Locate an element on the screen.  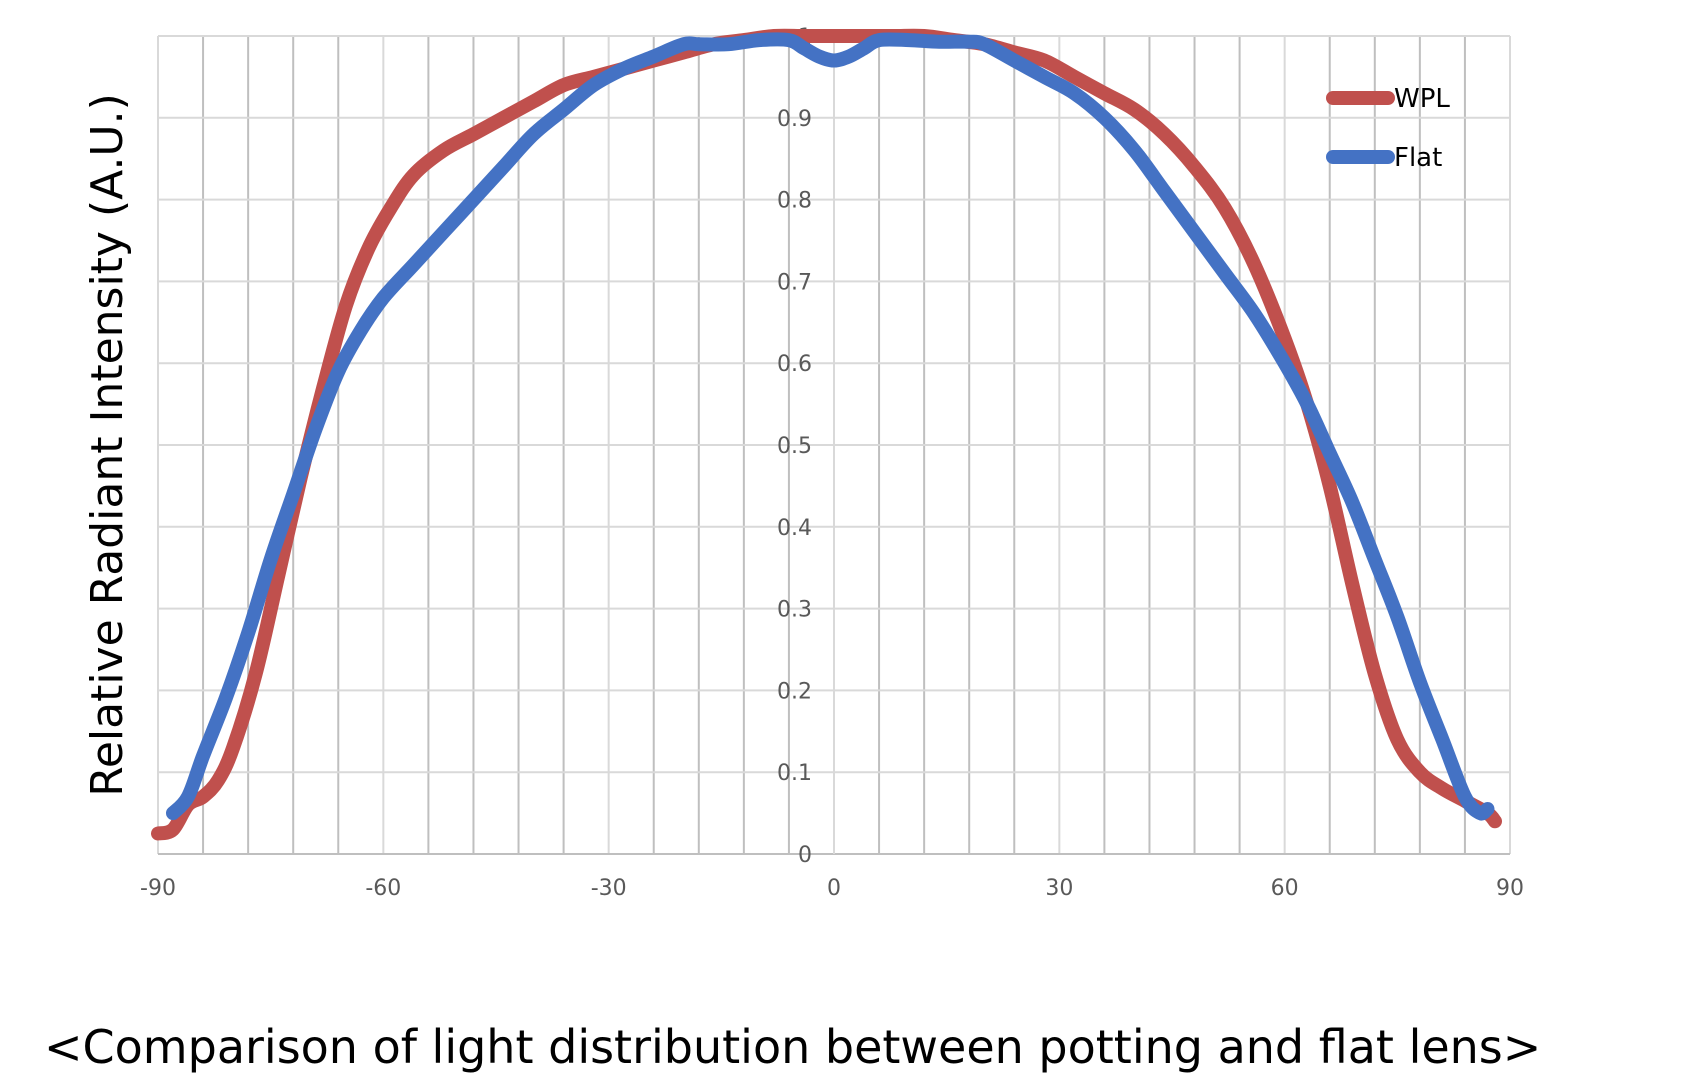
legend-label-flat: Flat is located at coordinates (1418, 158).